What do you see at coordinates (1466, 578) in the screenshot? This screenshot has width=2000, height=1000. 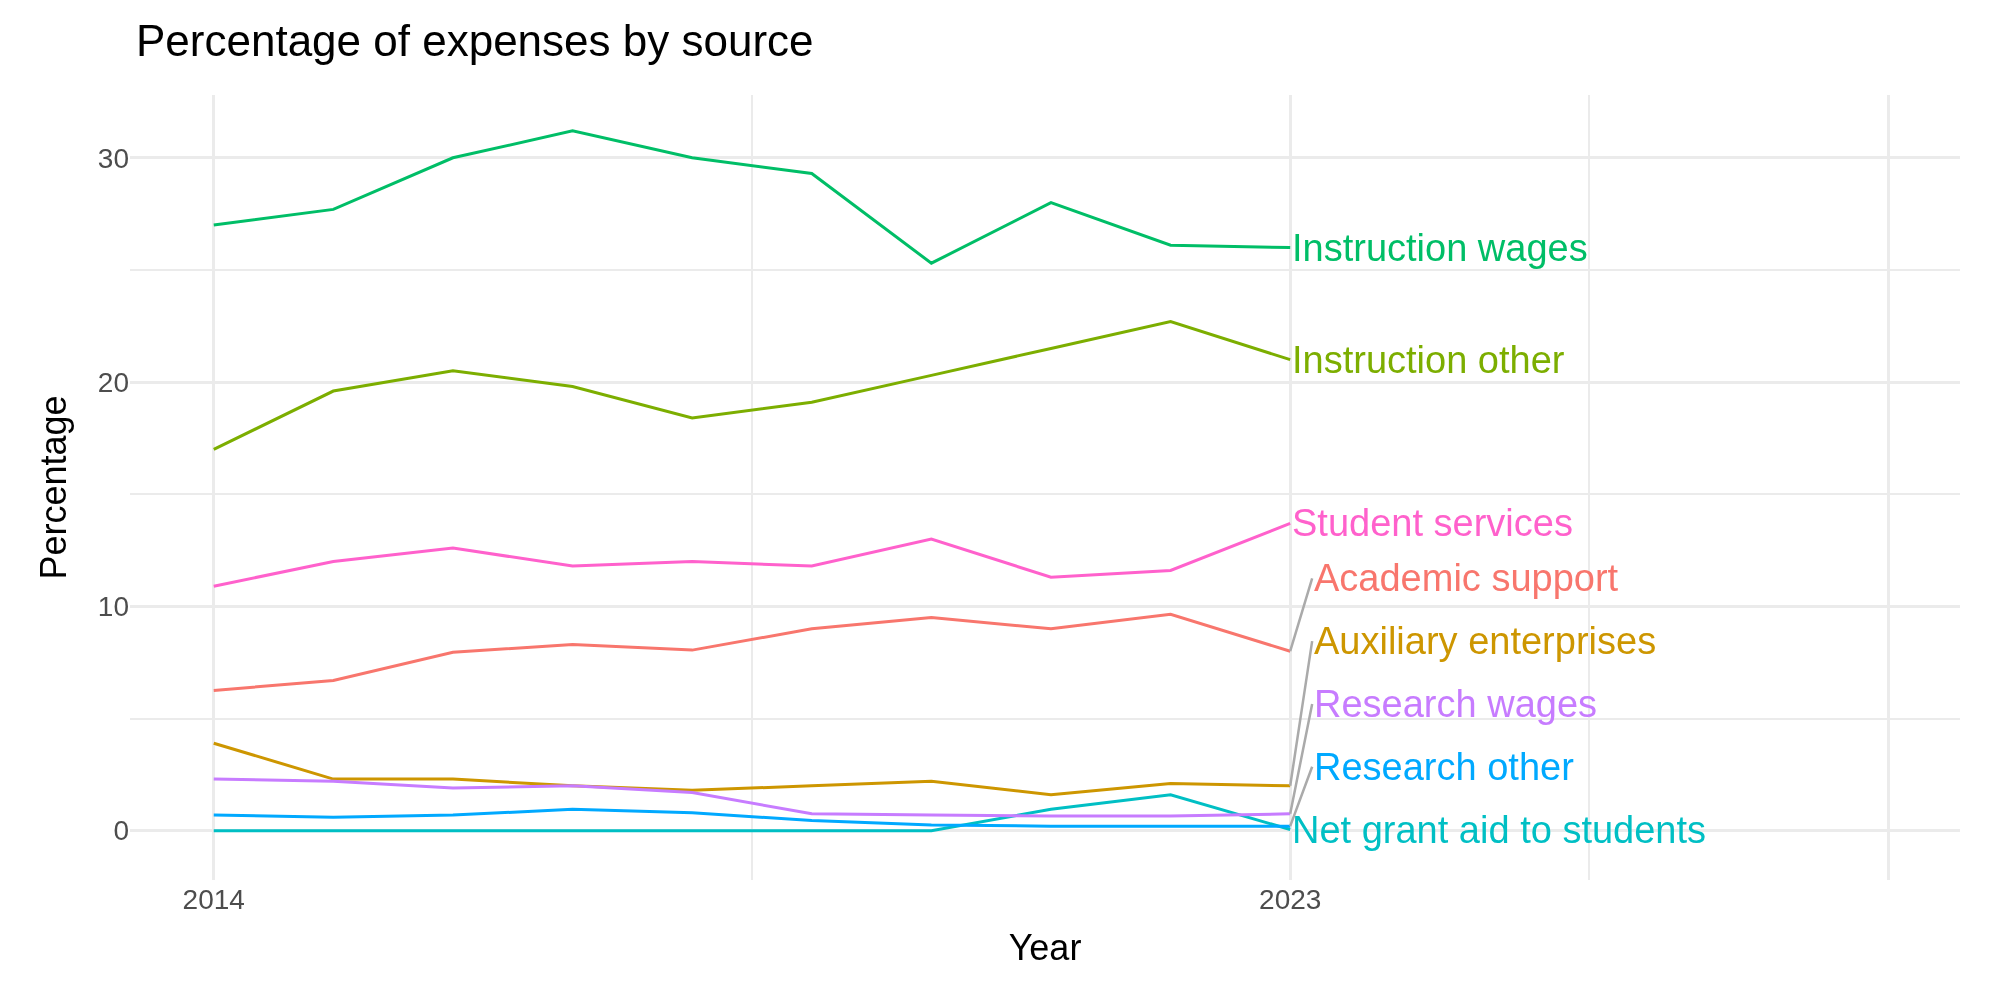 I see `series-label: Academic support` at bounding box center [1466, 578].